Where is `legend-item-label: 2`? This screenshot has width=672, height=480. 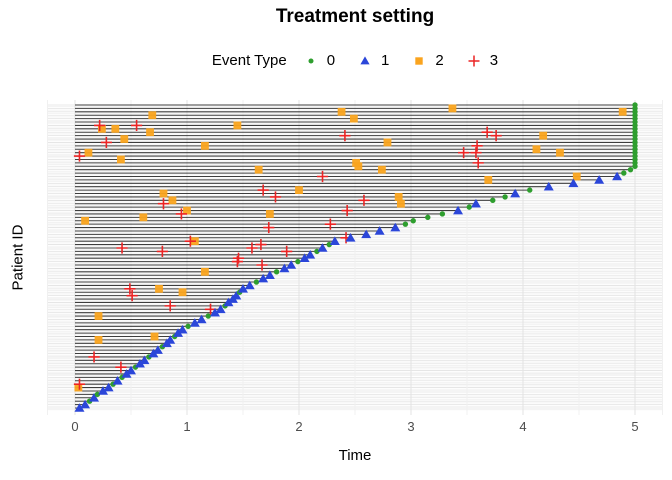 legend-item-label: 2 is located at coordinates (439, 60).